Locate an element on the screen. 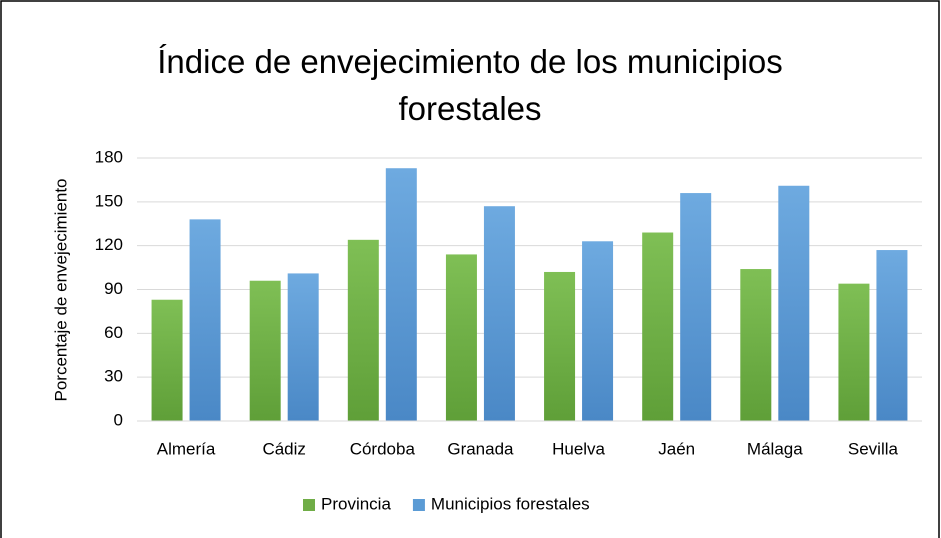 This screenshot has height=538, width=941. y-tick-label: 60 is located at coordinates (113, 332).